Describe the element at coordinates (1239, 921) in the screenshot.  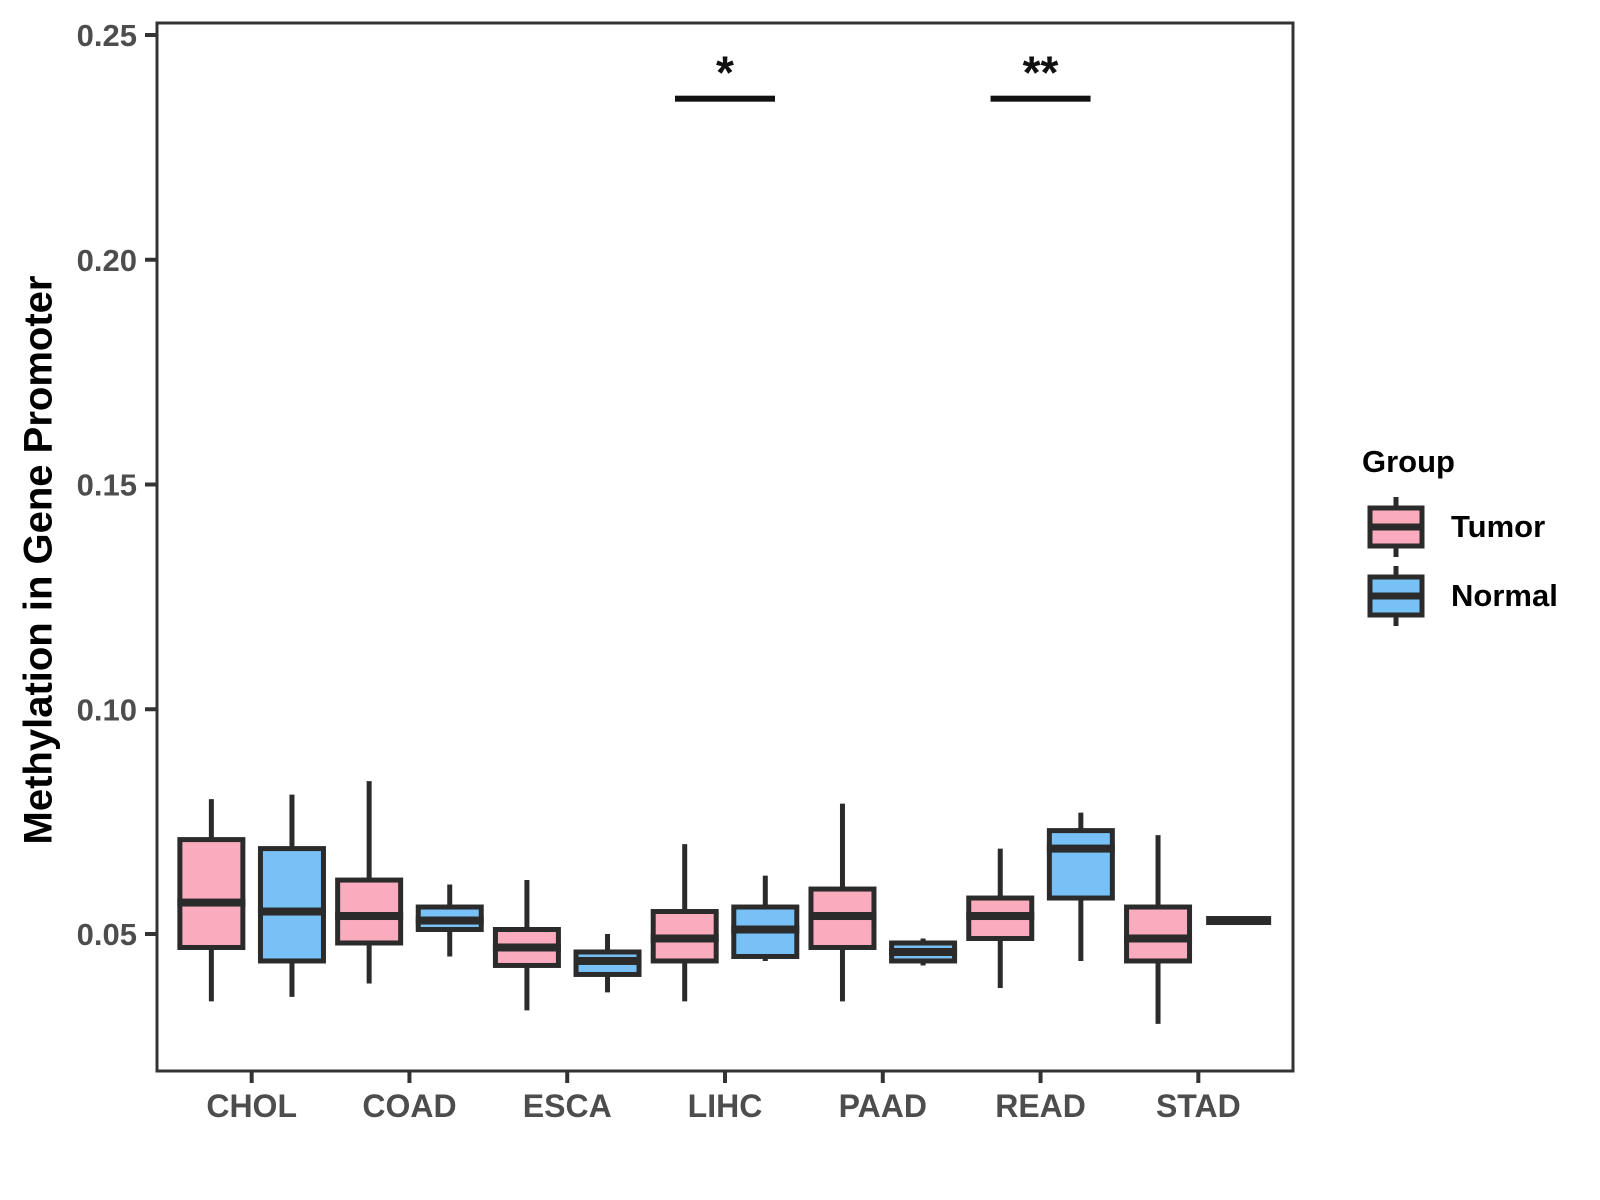
I see `median-normal-stad` at that location.